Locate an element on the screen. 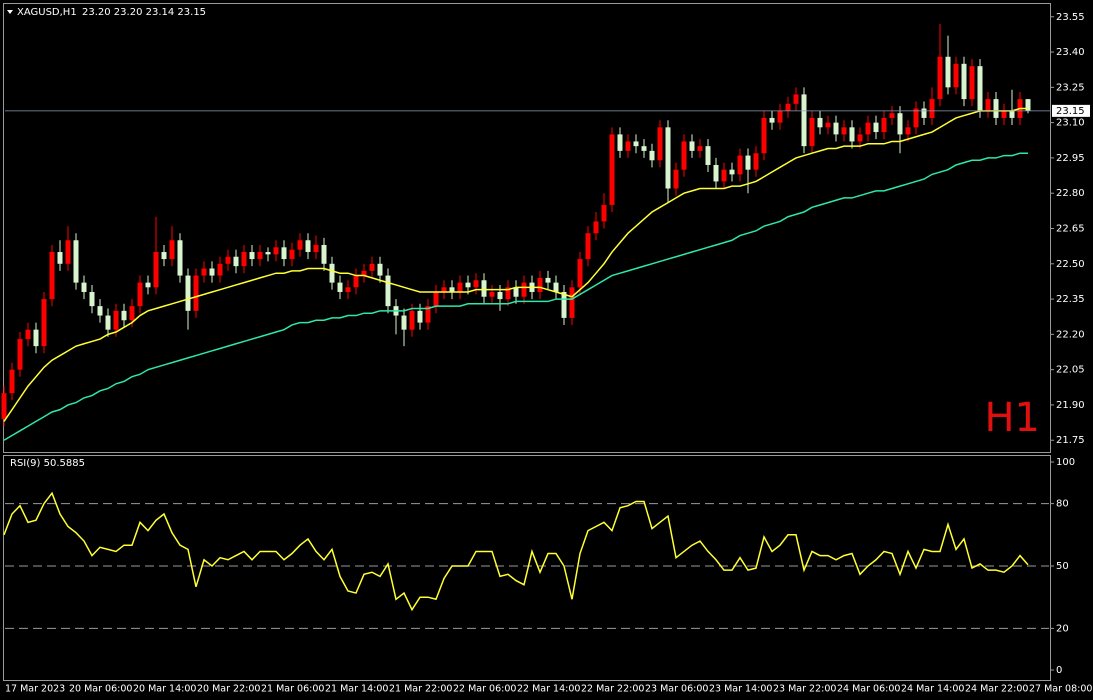 This screenshot has height=700, width=1093. symbol-title: XAGUSD,H1 is located at coordinates (47, 12).